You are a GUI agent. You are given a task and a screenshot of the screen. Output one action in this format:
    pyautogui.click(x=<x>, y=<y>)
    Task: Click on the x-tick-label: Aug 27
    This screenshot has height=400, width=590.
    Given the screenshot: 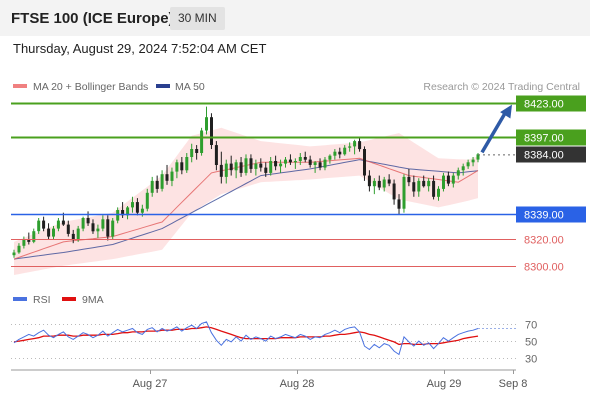 What is the action you would take?
    pyautogui.click(x=150, y=384)
    